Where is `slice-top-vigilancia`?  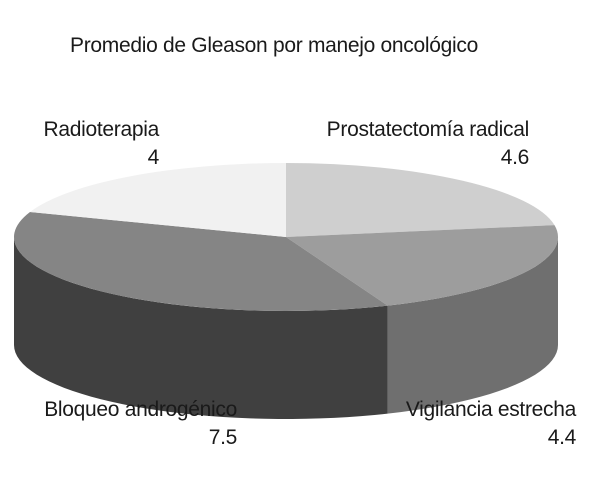 slice-top-vigilancia is located at coordinates (422, 265).